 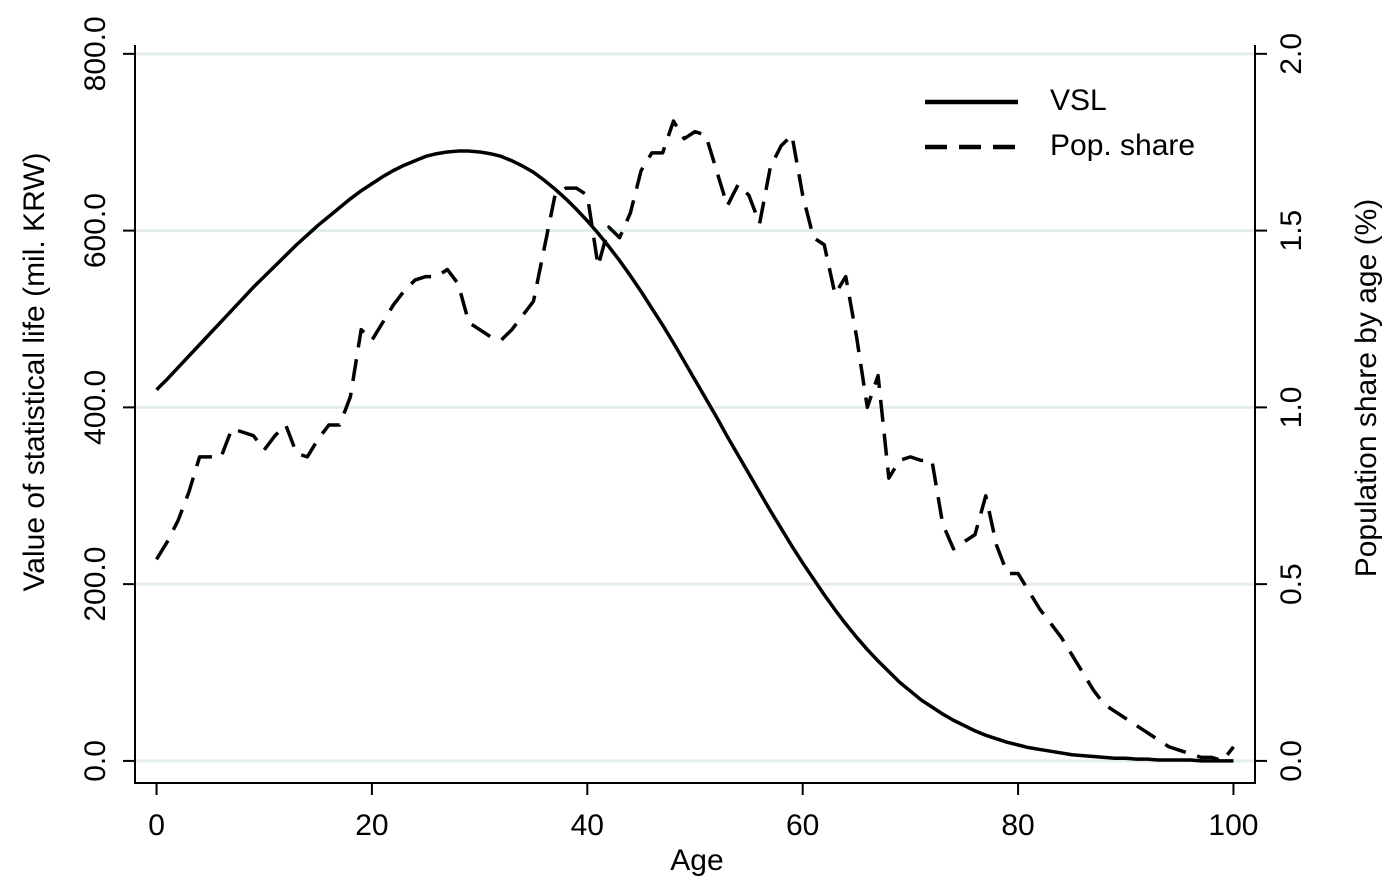 I want to click on x-tick-label: 20, so click(x=371, y=825).